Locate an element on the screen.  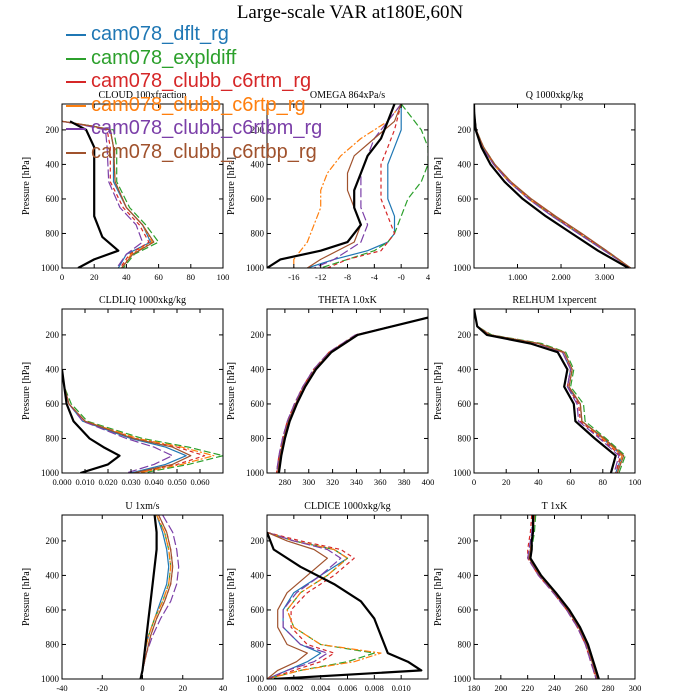
x-tick-label: 4 is located at coordinates (428, 277).